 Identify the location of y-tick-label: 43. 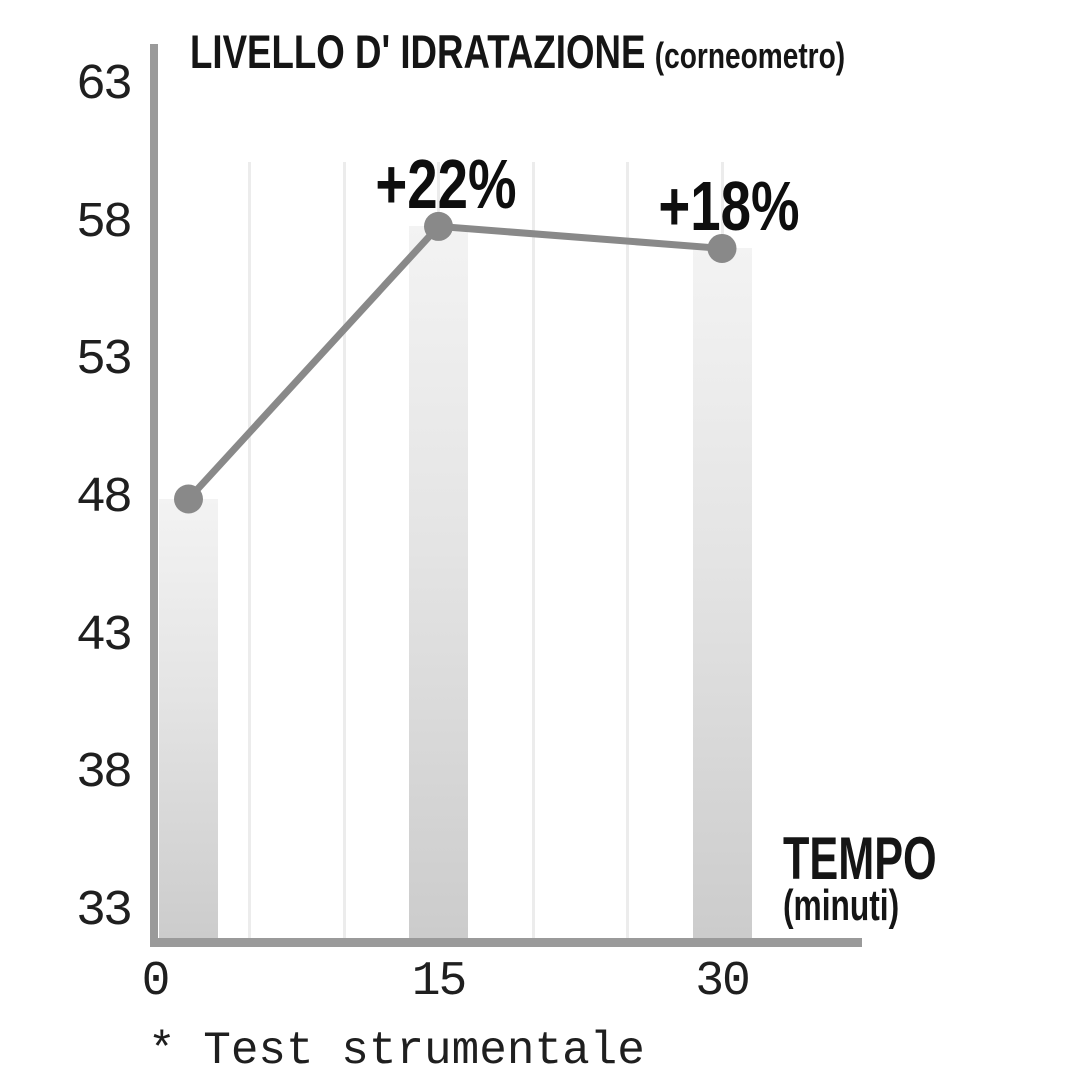
(104, 636).